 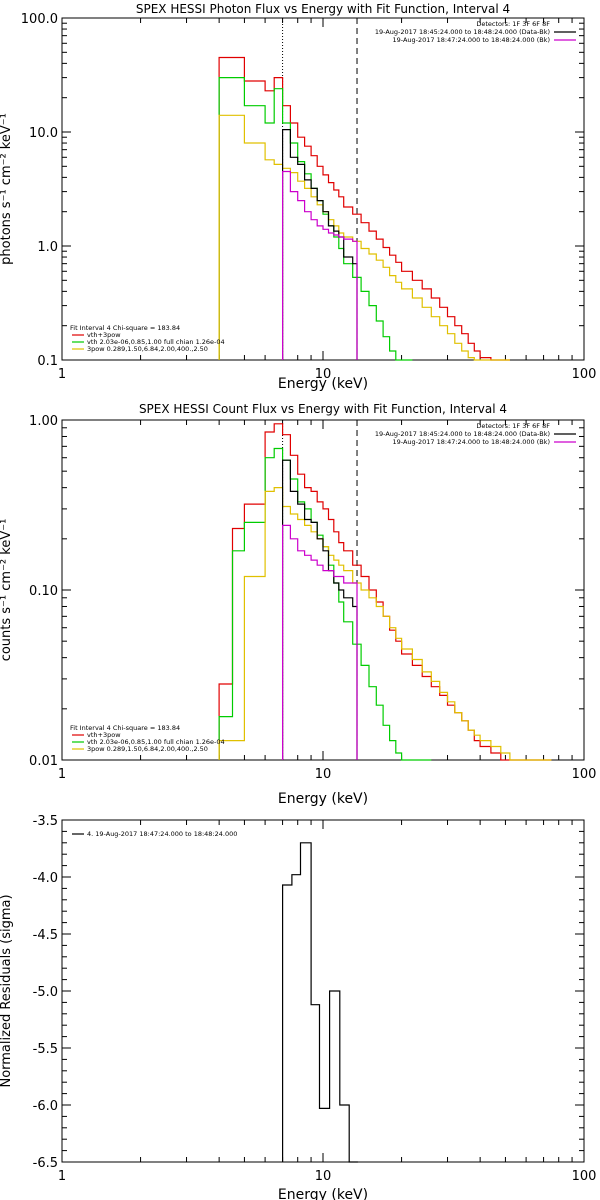 What do you see at coordinates (39, 19) in the screenshot?
I see `y-tick-label: 100.0` at bounding box center [39, 19].